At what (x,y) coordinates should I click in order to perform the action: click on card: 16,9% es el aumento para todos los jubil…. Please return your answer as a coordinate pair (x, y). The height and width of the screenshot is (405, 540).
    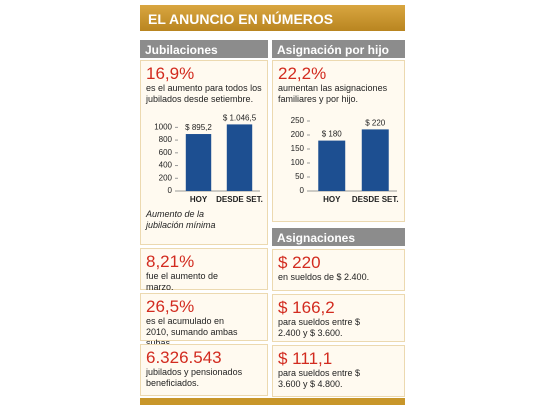
    Looking at the image, I should click on (204, 152).